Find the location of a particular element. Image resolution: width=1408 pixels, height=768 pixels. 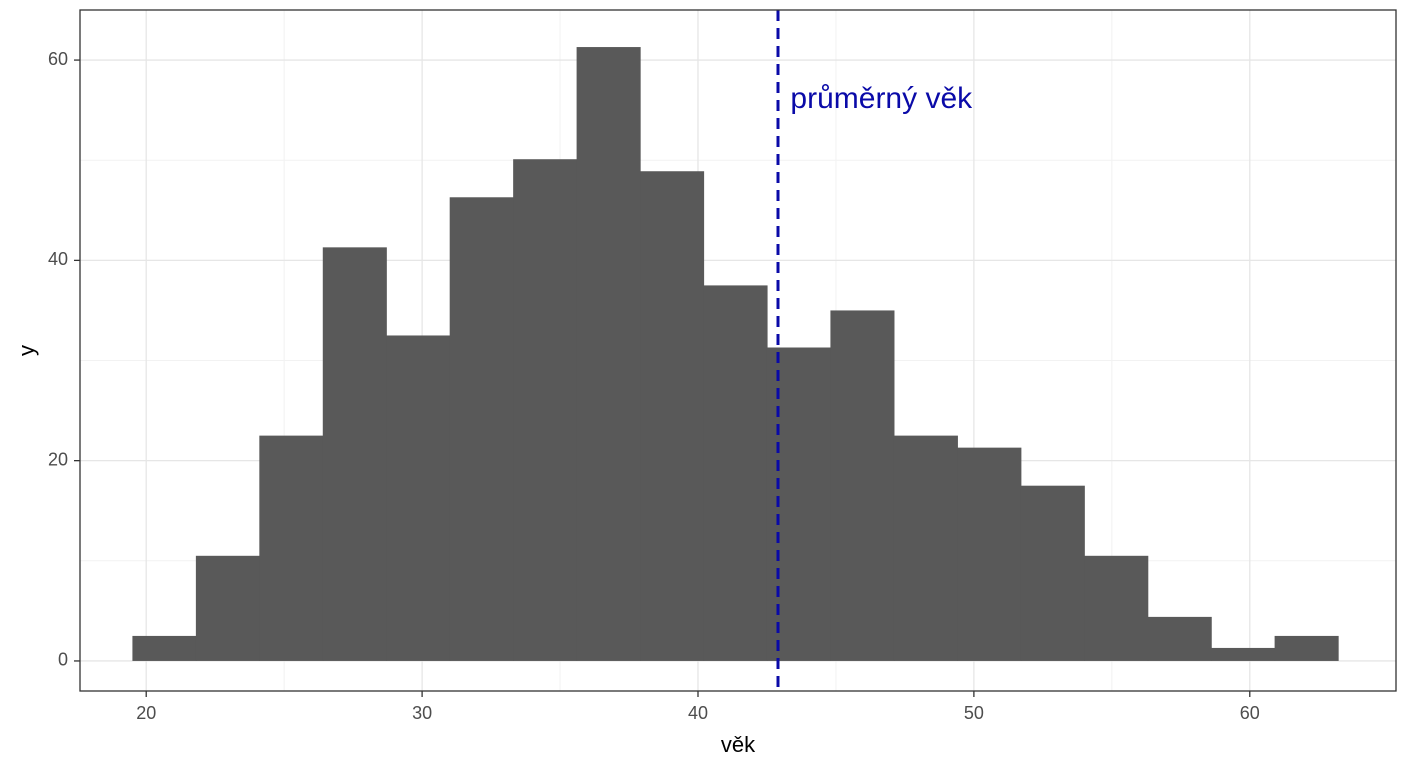

y-tick-label: 40 is located at coordinates (58, 259).